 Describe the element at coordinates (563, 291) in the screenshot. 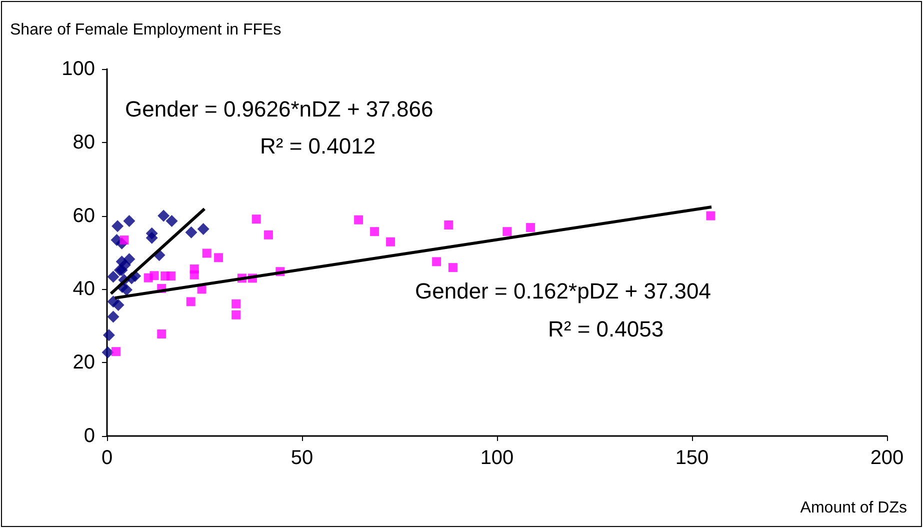

I see `annotation: Gender = 0.162*pDZ + 37.304` at that location.